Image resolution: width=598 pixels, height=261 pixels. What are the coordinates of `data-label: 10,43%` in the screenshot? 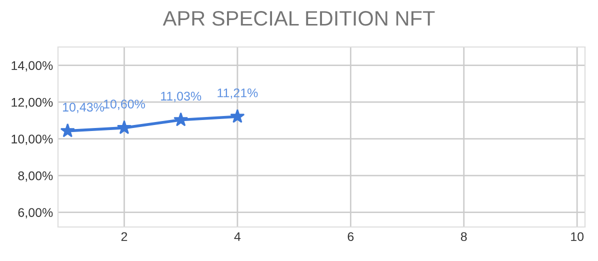 It's located at (83, 108).